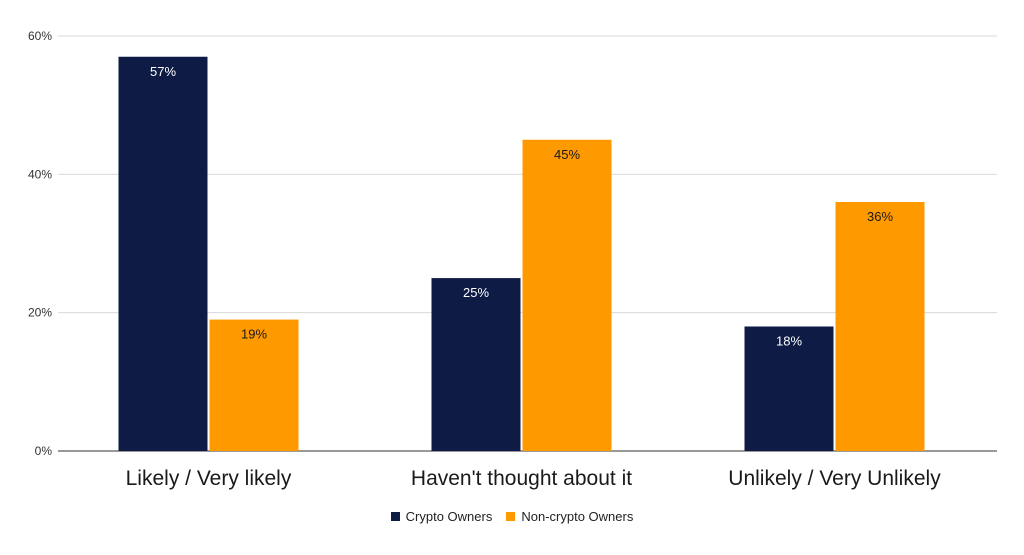  Describe the element at coordinates (40, 174) in the screenshot. I see `y-tick-label: 40%` at that location.